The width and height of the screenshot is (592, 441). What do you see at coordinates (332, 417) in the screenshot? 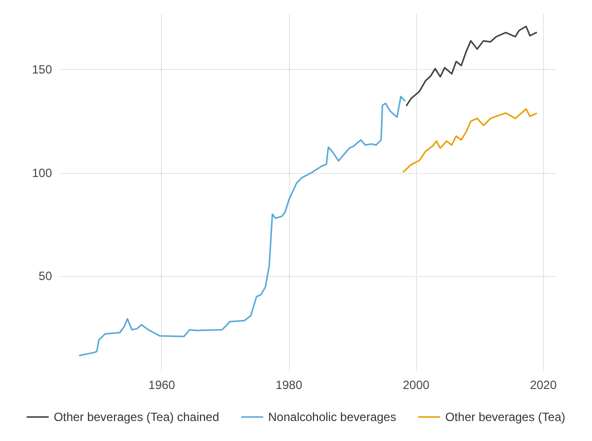
I see `legend-label: Nonalcoholic beverages` at bounding box center [332, 417].